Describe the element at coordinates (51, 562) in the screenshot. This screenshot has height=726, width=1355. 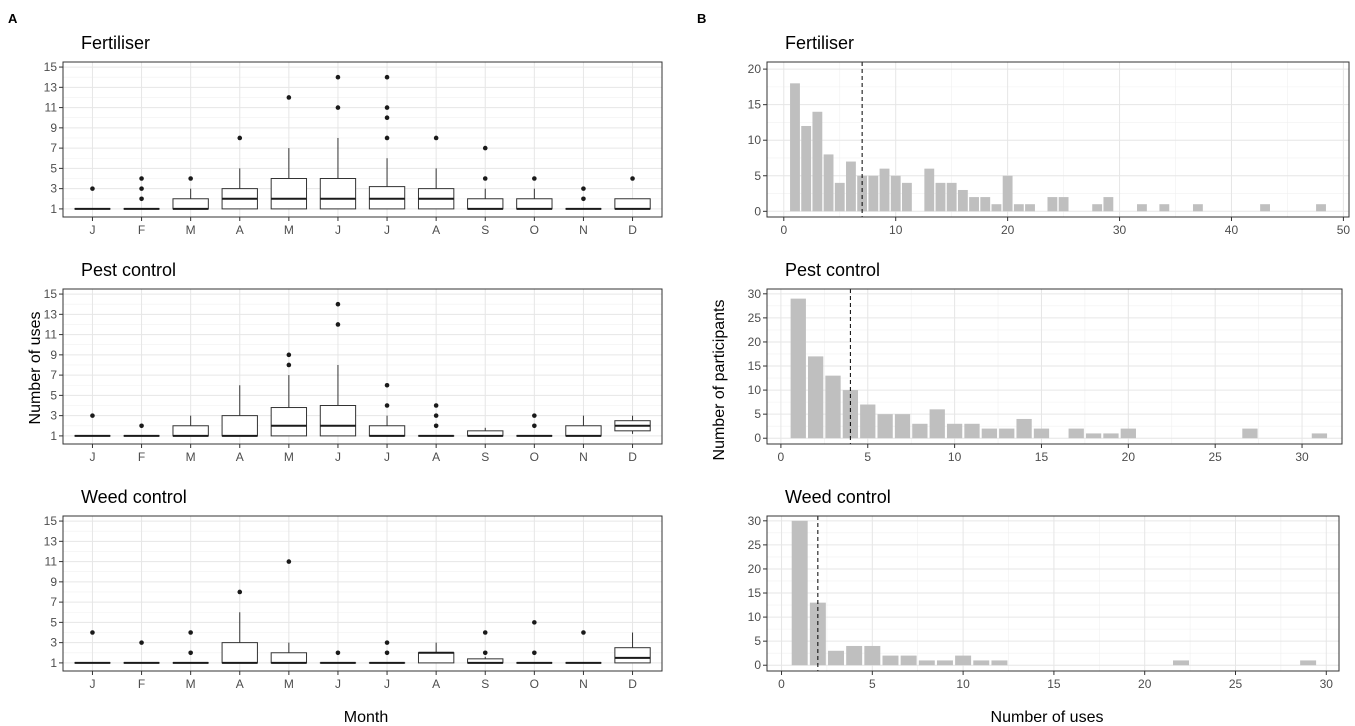
I see `y-tick-label: 11` at that location.